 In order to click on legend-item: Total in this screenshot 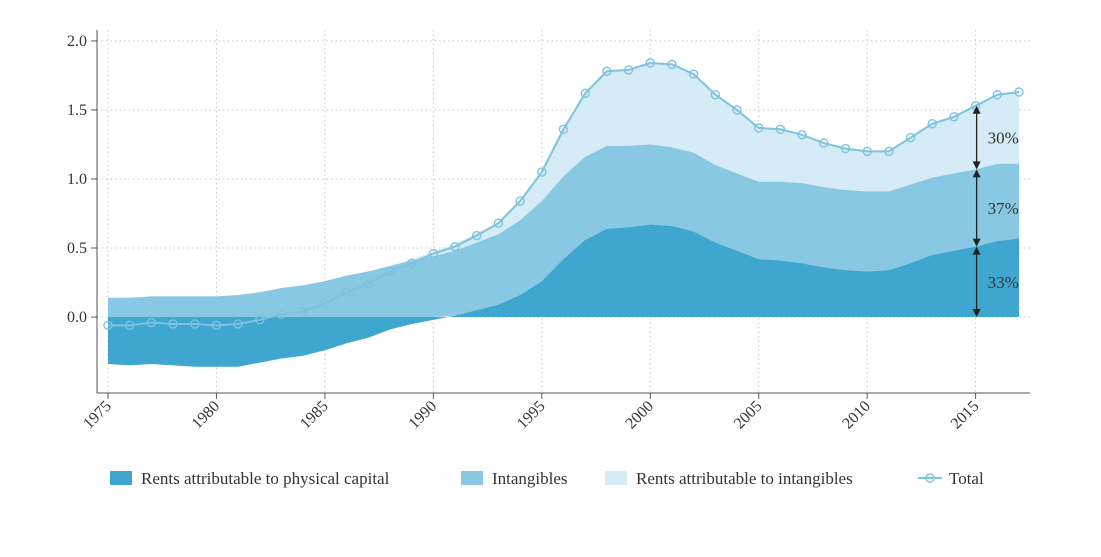, I will do `click(951, 478)`.